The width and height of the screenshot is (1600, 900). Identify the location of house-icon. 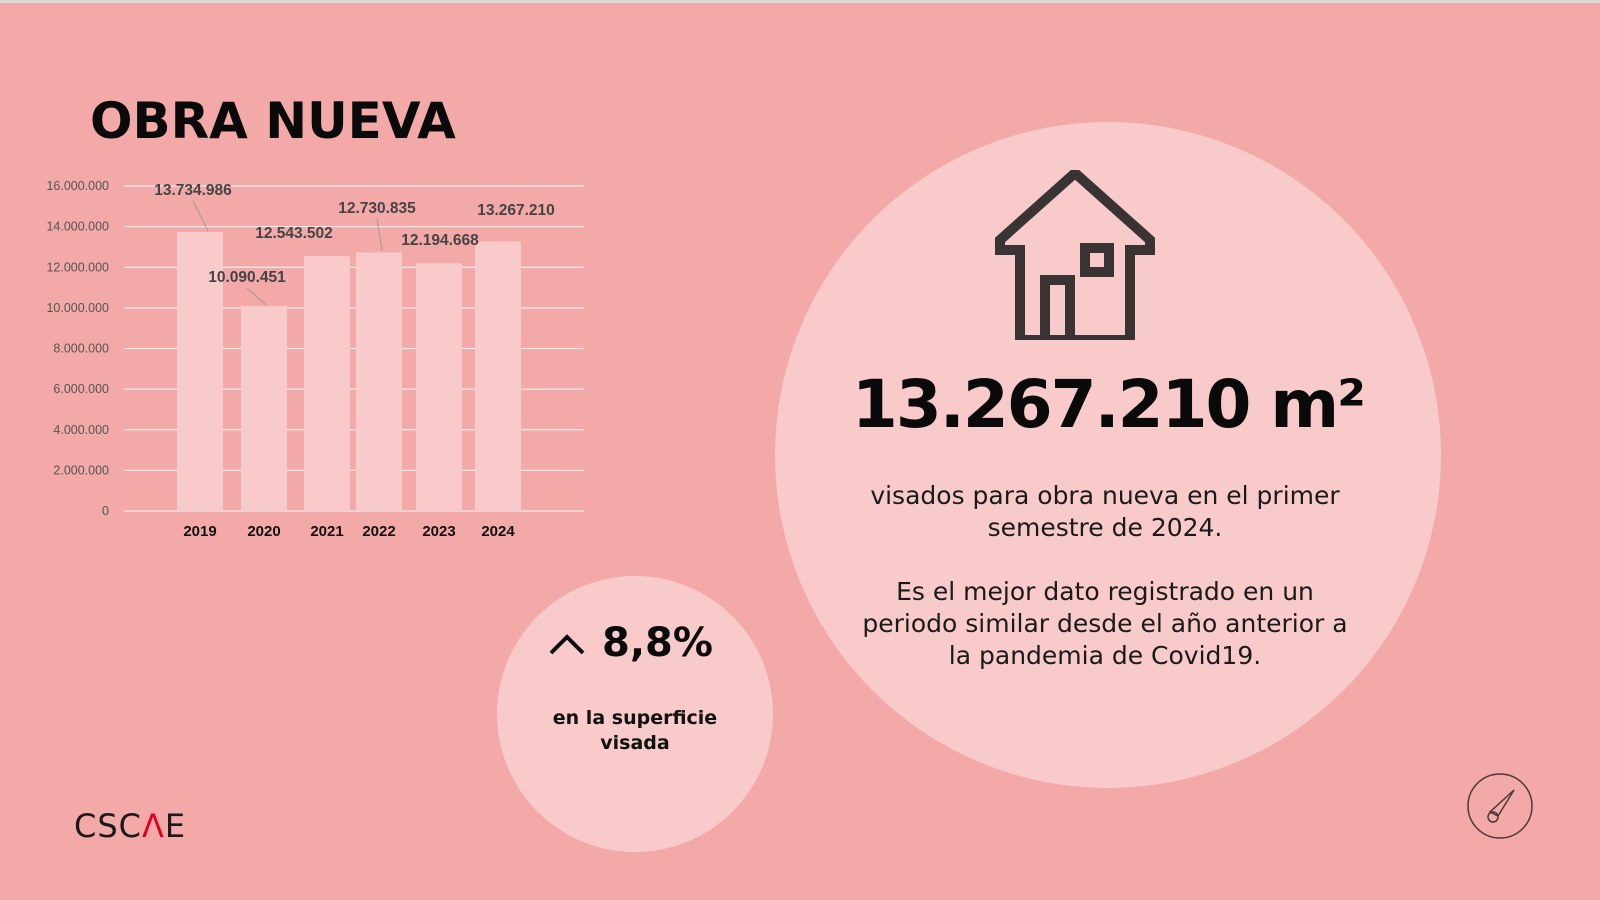
(1075, 255).